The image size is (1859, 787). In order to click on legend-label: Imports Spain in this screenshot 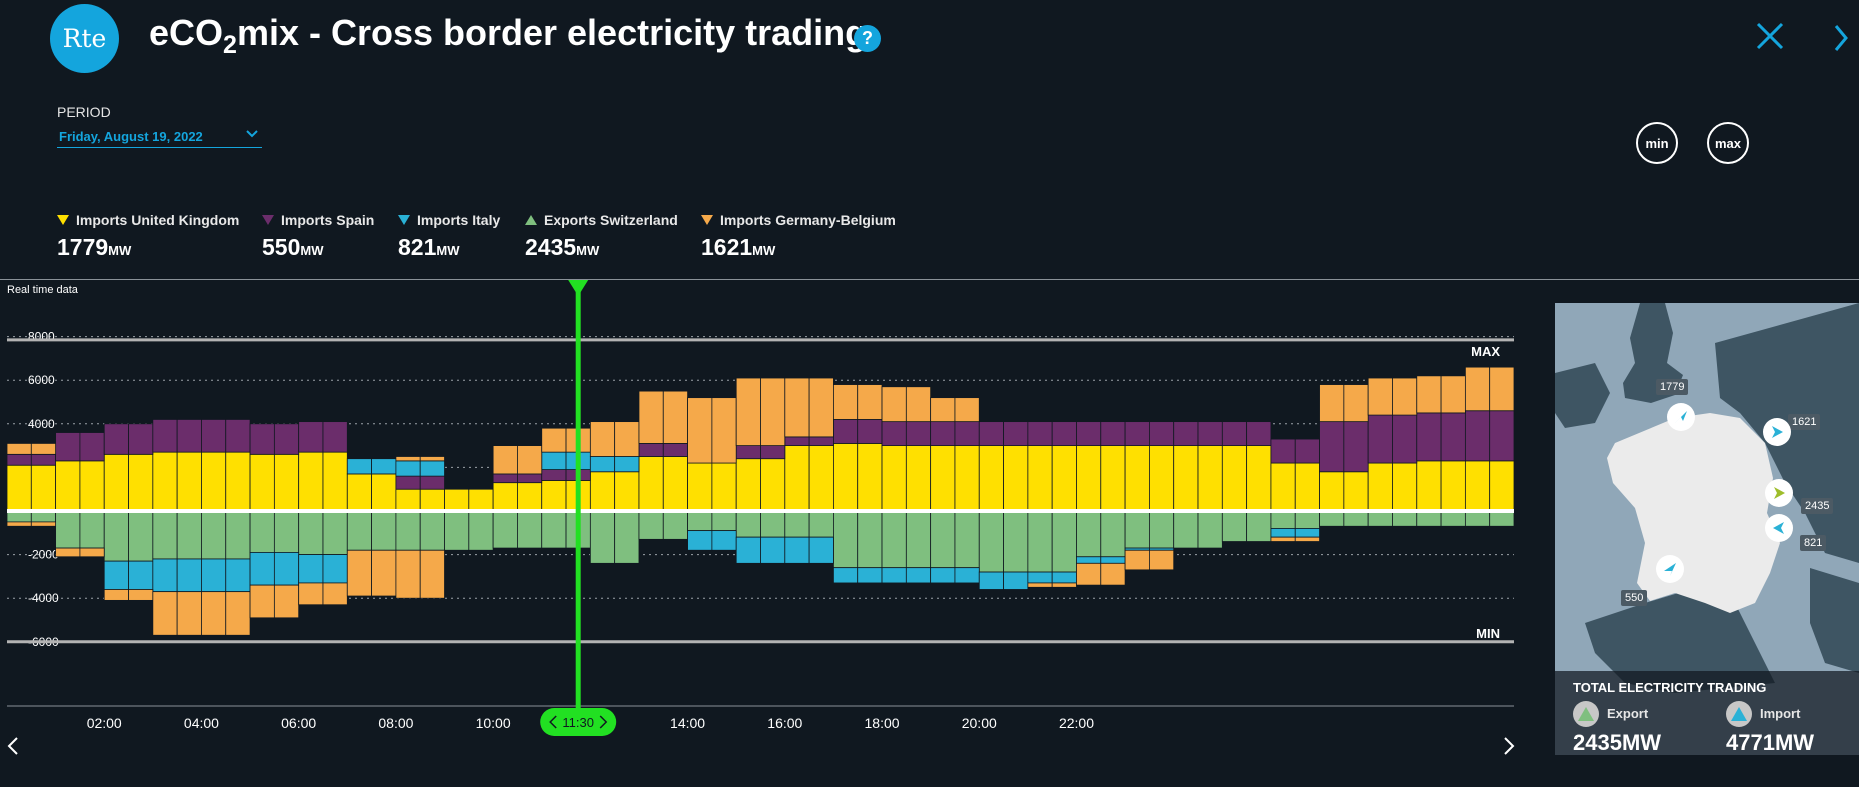, I will do `click(328, 220)`.